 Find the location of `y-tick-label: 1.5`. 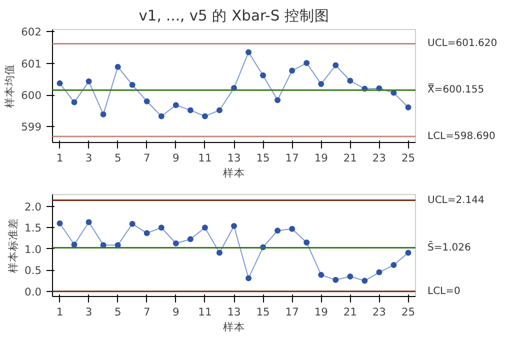

y-tick-label: 1.5 is located at coordinates (33, 228).